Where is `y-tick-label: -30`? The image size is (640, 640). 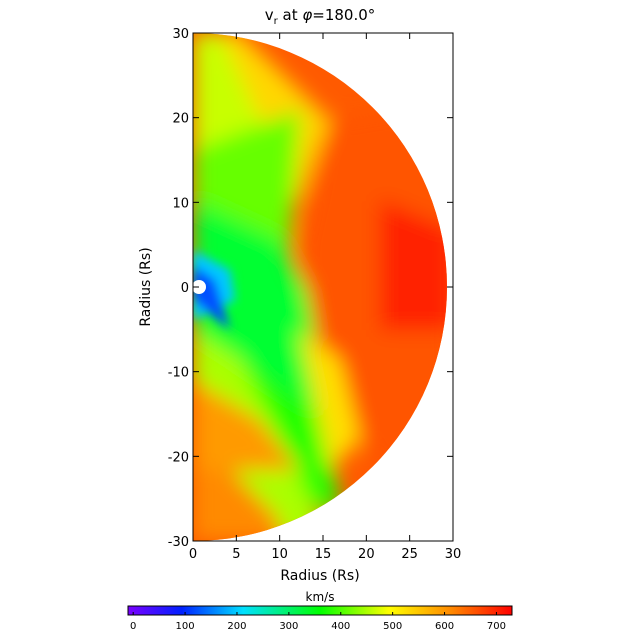
y-tick-label: -30 is located at coordinates (178, 542).